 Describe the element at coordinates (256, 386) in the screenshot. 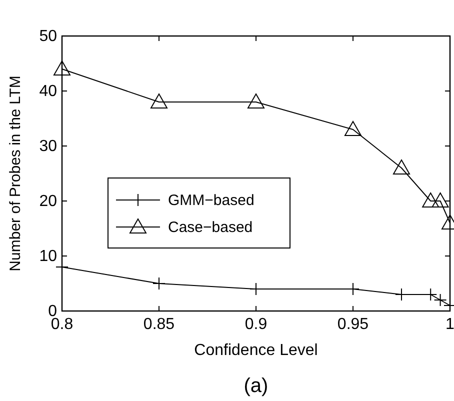

I see `text: (a)` at that location.